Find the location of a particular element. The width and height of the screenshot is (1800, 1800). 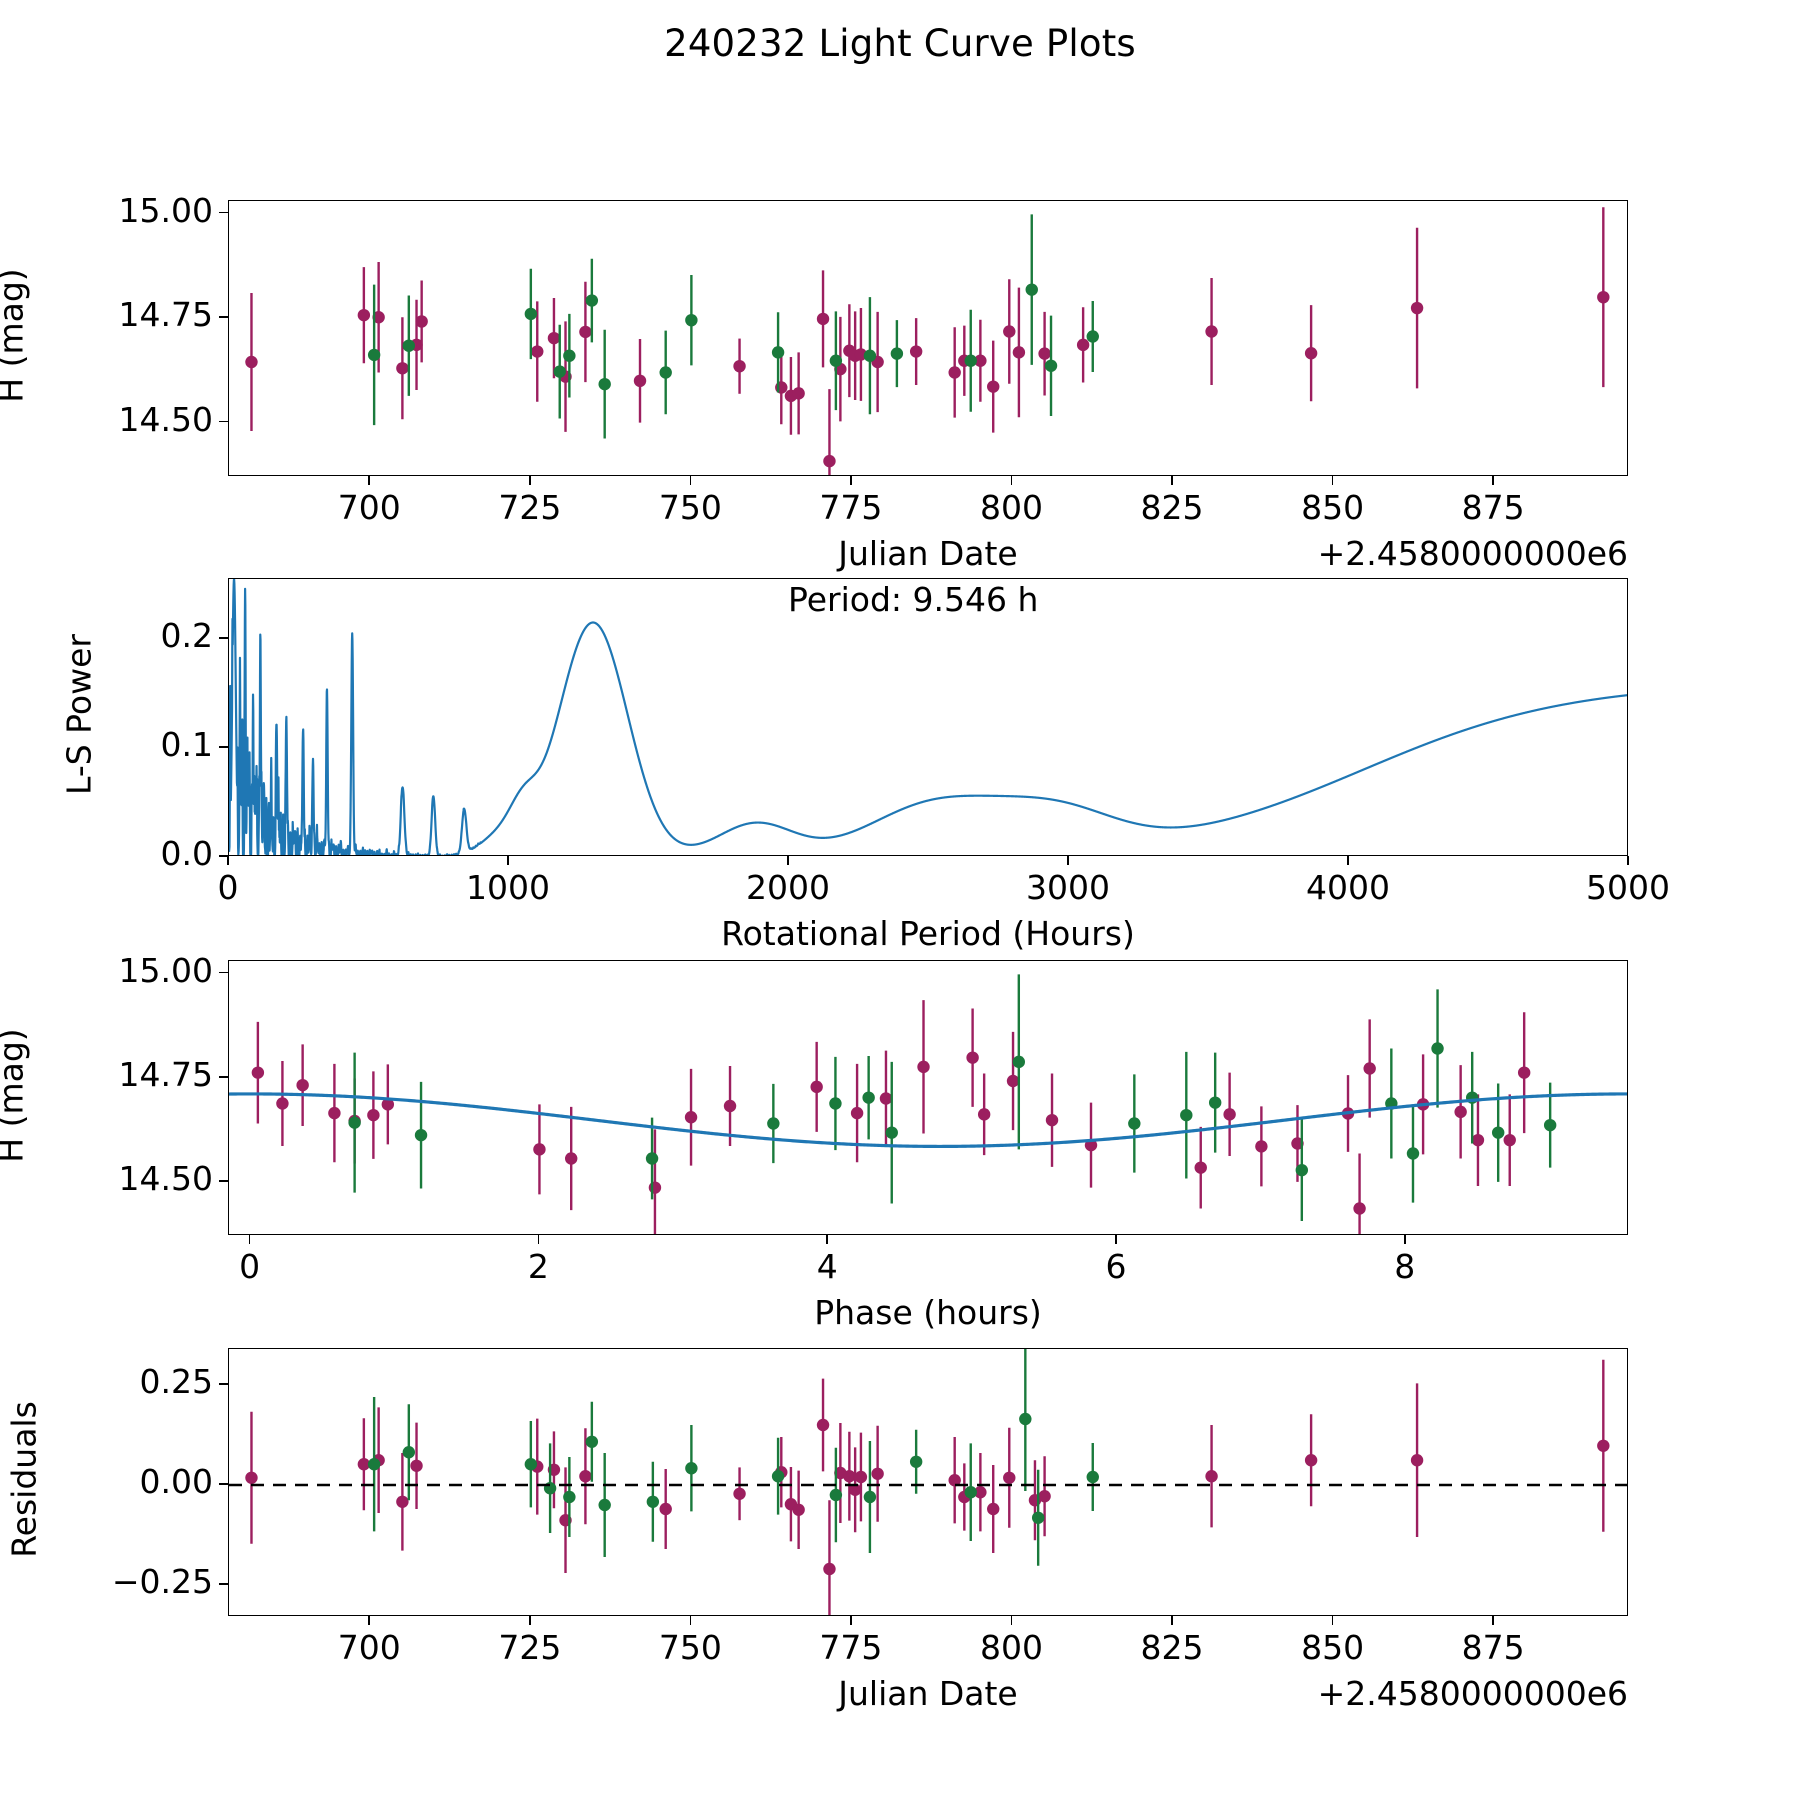

y-tick-label: 0.1 is located at coordinates (186, 744).